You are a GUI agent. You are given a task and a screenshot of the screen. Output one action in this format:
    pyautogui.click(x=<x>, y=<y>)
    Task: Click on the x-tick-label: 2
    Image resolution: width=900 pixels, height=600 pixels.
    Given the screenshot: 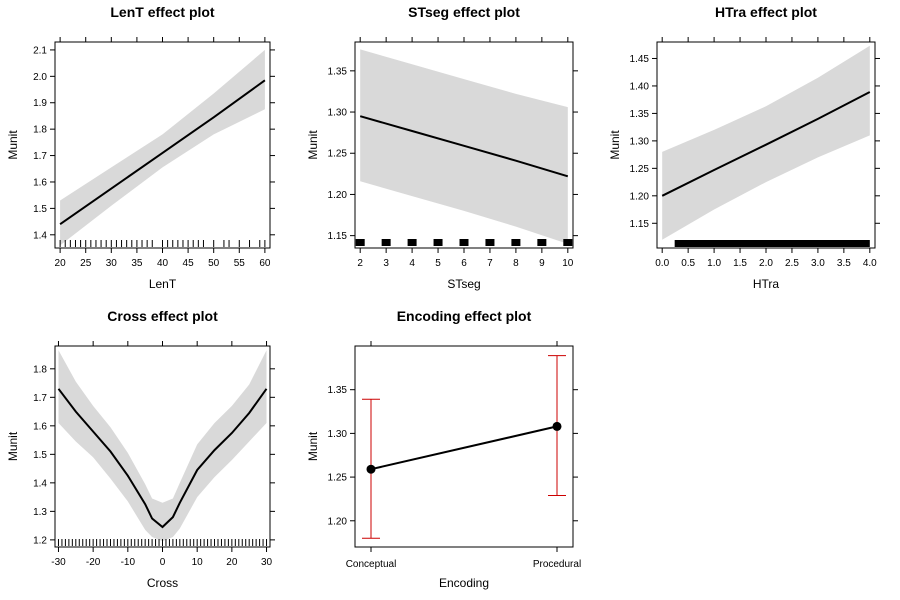 What is the action you would take?
    pyautogui.click(x=360, y=263)
    